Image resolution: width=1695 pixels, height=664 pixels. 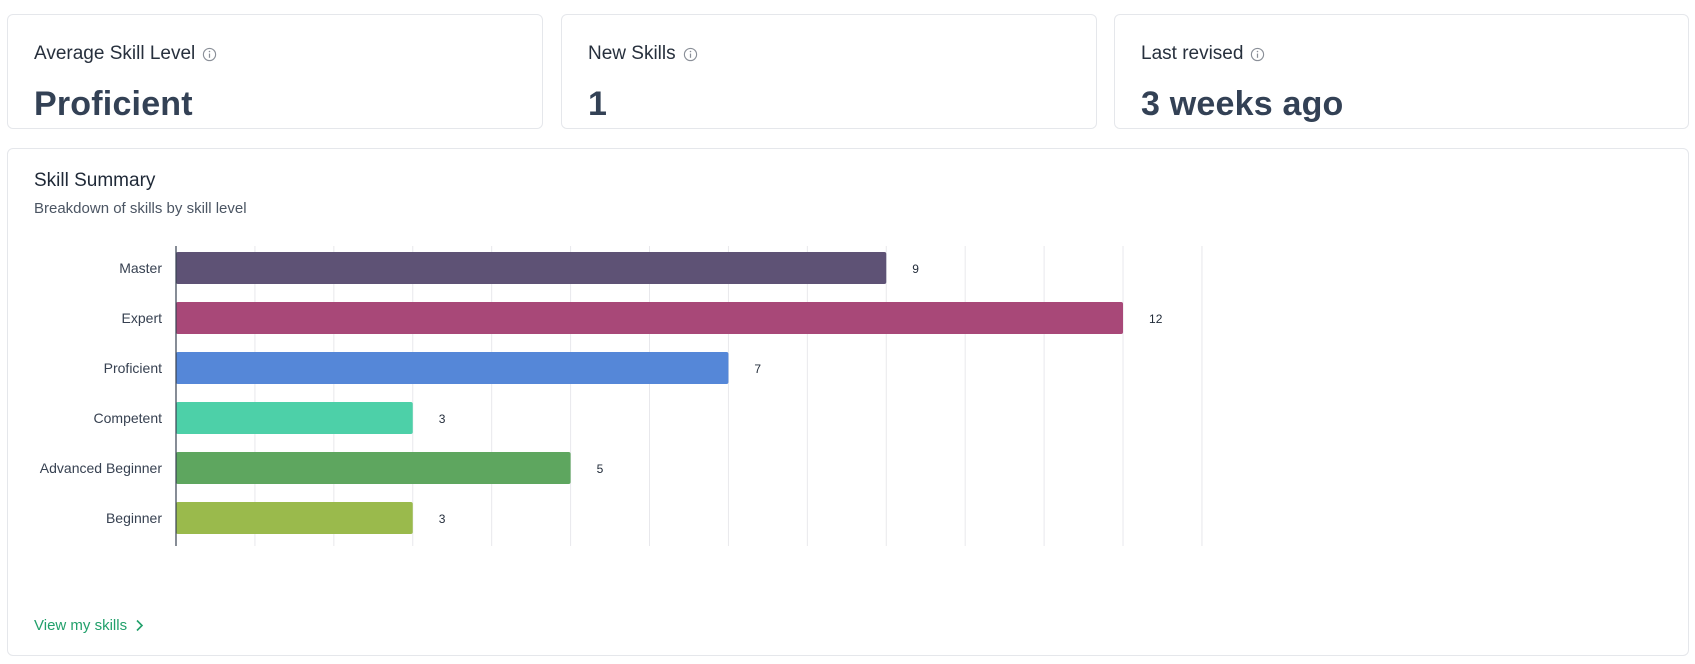 I want to click on bar-beginner, so click(x=294, y=518).